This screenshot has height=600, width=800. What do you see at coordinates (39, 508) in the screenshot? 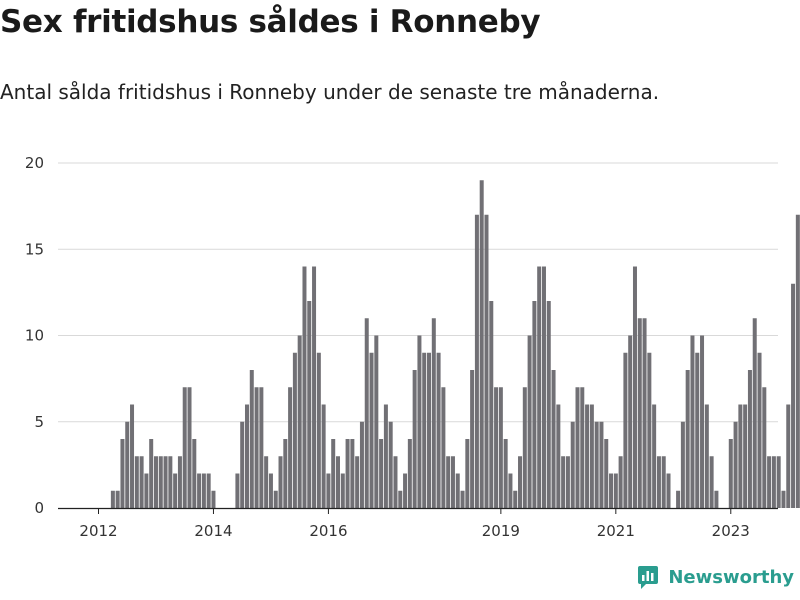
I see `y-tick-label-0: 0` at bounding box center [39, 508].